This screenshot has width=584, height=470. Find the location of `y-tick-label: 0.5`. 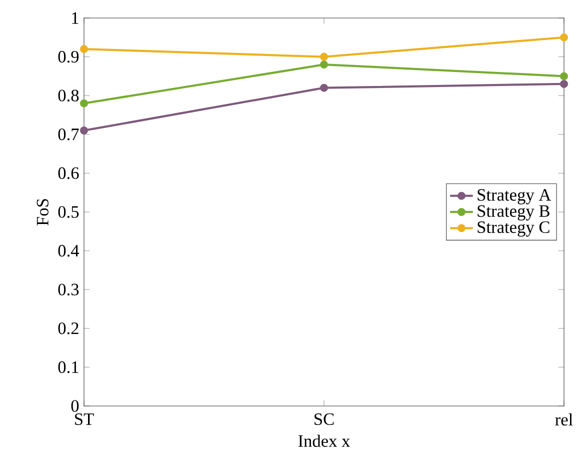

y-tick-label: 0.5 is located at coordinates (68, 212).